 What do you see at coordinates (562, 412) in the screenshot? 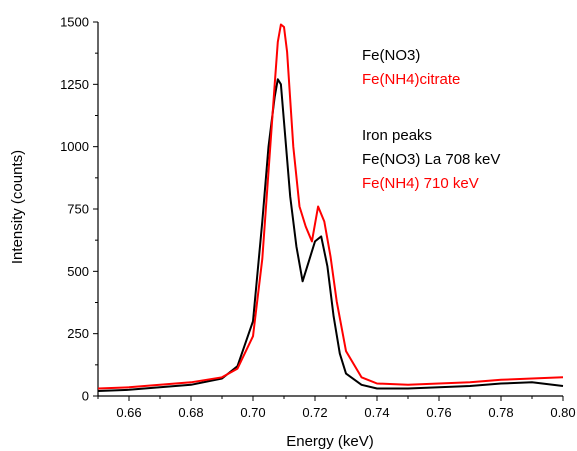
I see `x-tick-label: 0.80` at bounding box center [562, 412].